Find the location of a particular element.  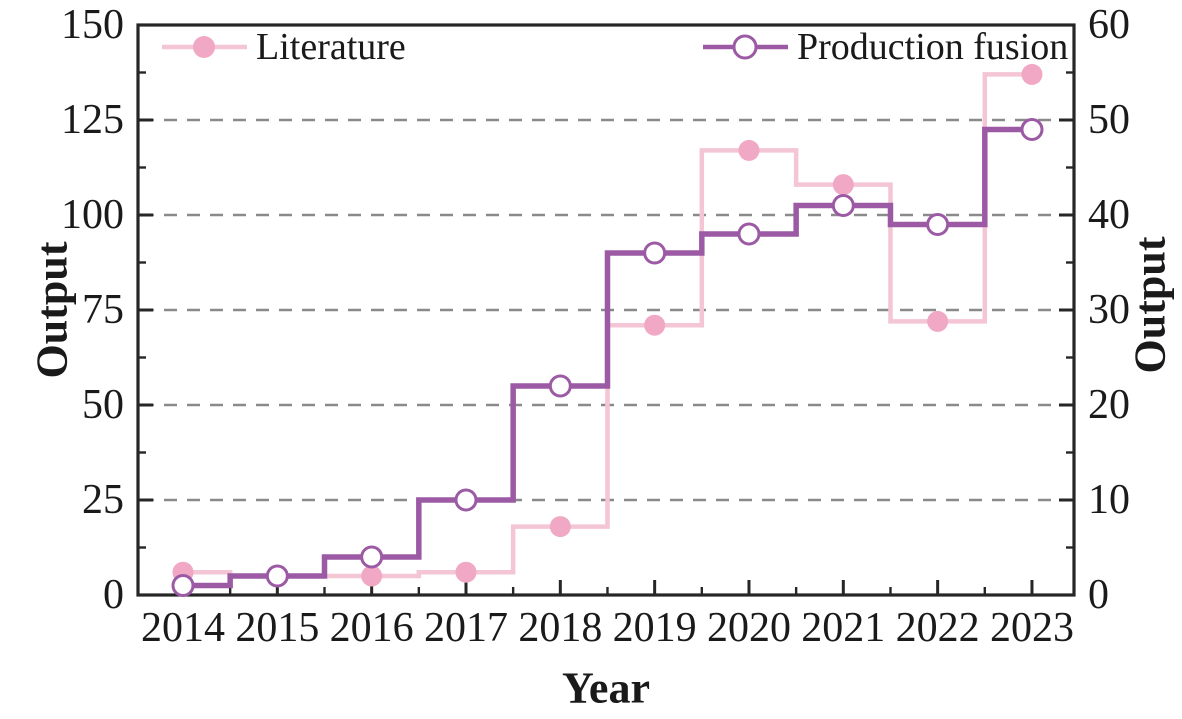

legend-open-circle-marker is located at coordinates (745, 47).